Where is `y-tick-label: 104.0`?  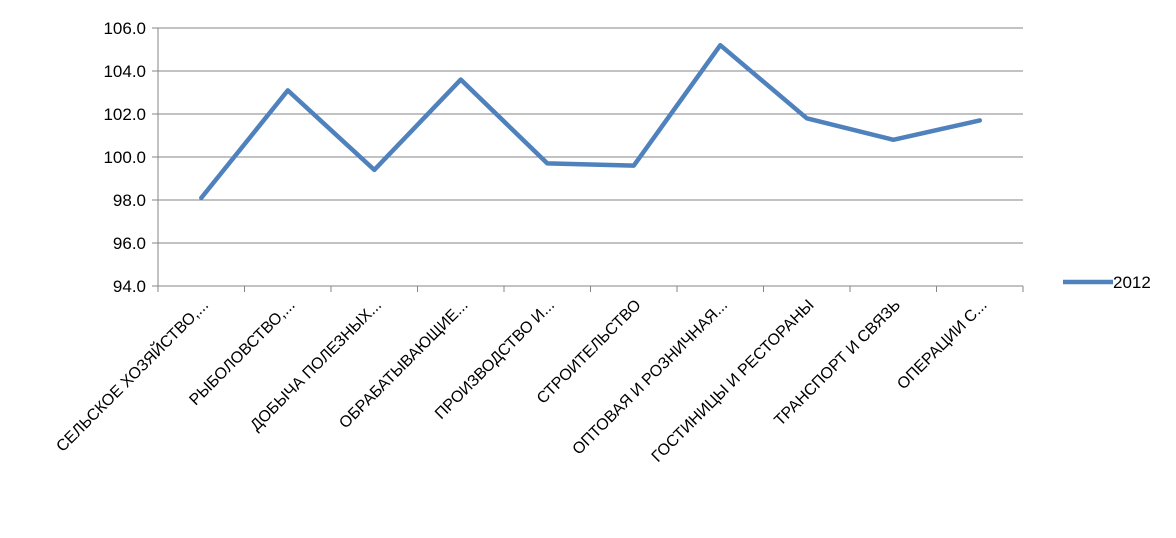
y-tick-label: 104.0 is located at coordinates (124, 71).